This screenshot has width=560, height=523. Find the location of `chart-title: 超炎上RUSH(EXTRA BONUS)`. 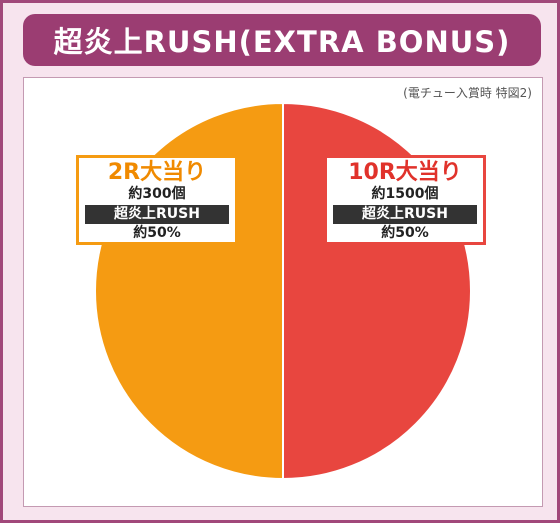

chart-title: 超炎上RUSH(EXTRA BONUS) is located at coordinates (282, 42).